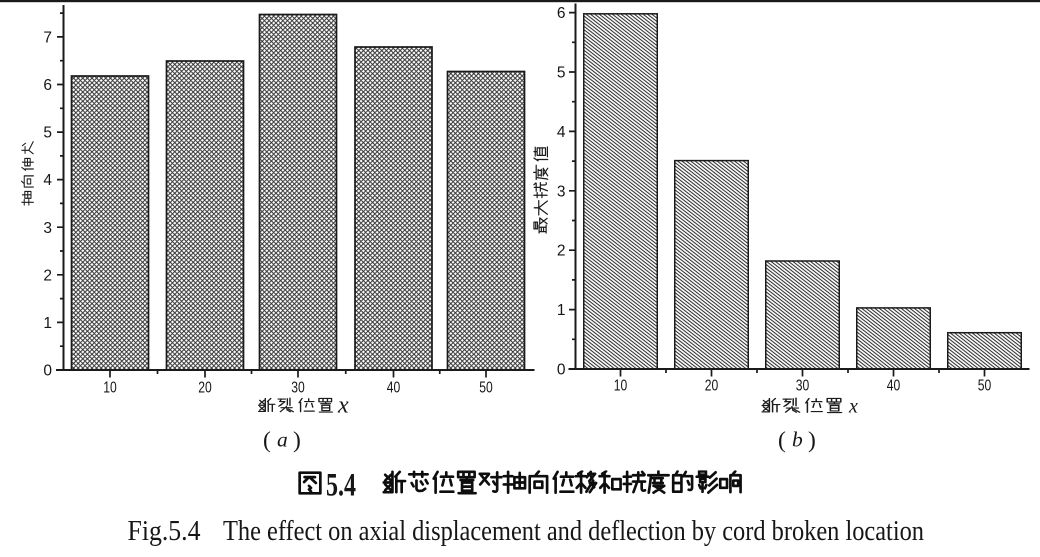 Image resolution: width=1040 pixels, height=557 pixels. Describe the element at coordinates (164, 531) in the screenshot. I see `svg-text: Fig.5.4` at that location.